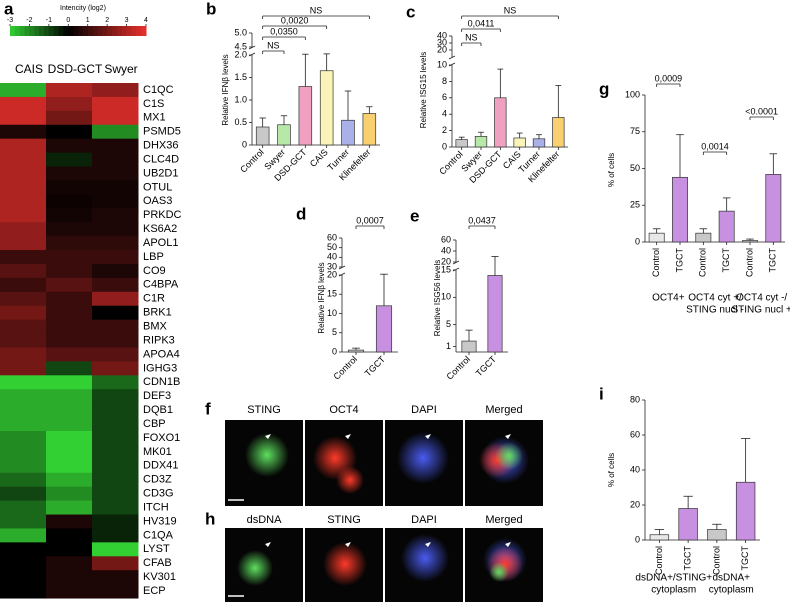 This screenshot has height=611, width=790. Describe the element at coordinates (9, 9) in the screenshot. I see `panel-label: a` at that location.